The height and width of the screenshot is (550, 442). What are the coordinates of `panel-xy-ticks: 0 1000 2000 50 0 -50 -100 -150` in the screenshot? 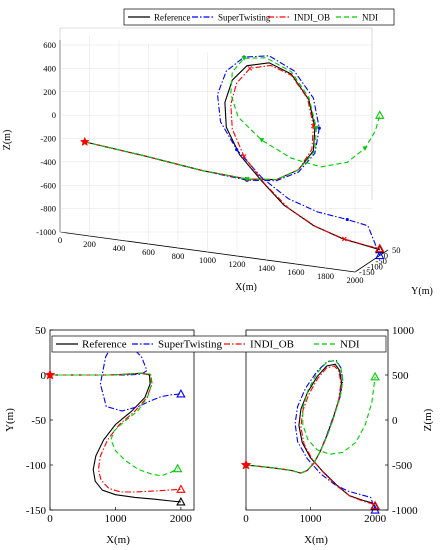 It's located at (109, 425).